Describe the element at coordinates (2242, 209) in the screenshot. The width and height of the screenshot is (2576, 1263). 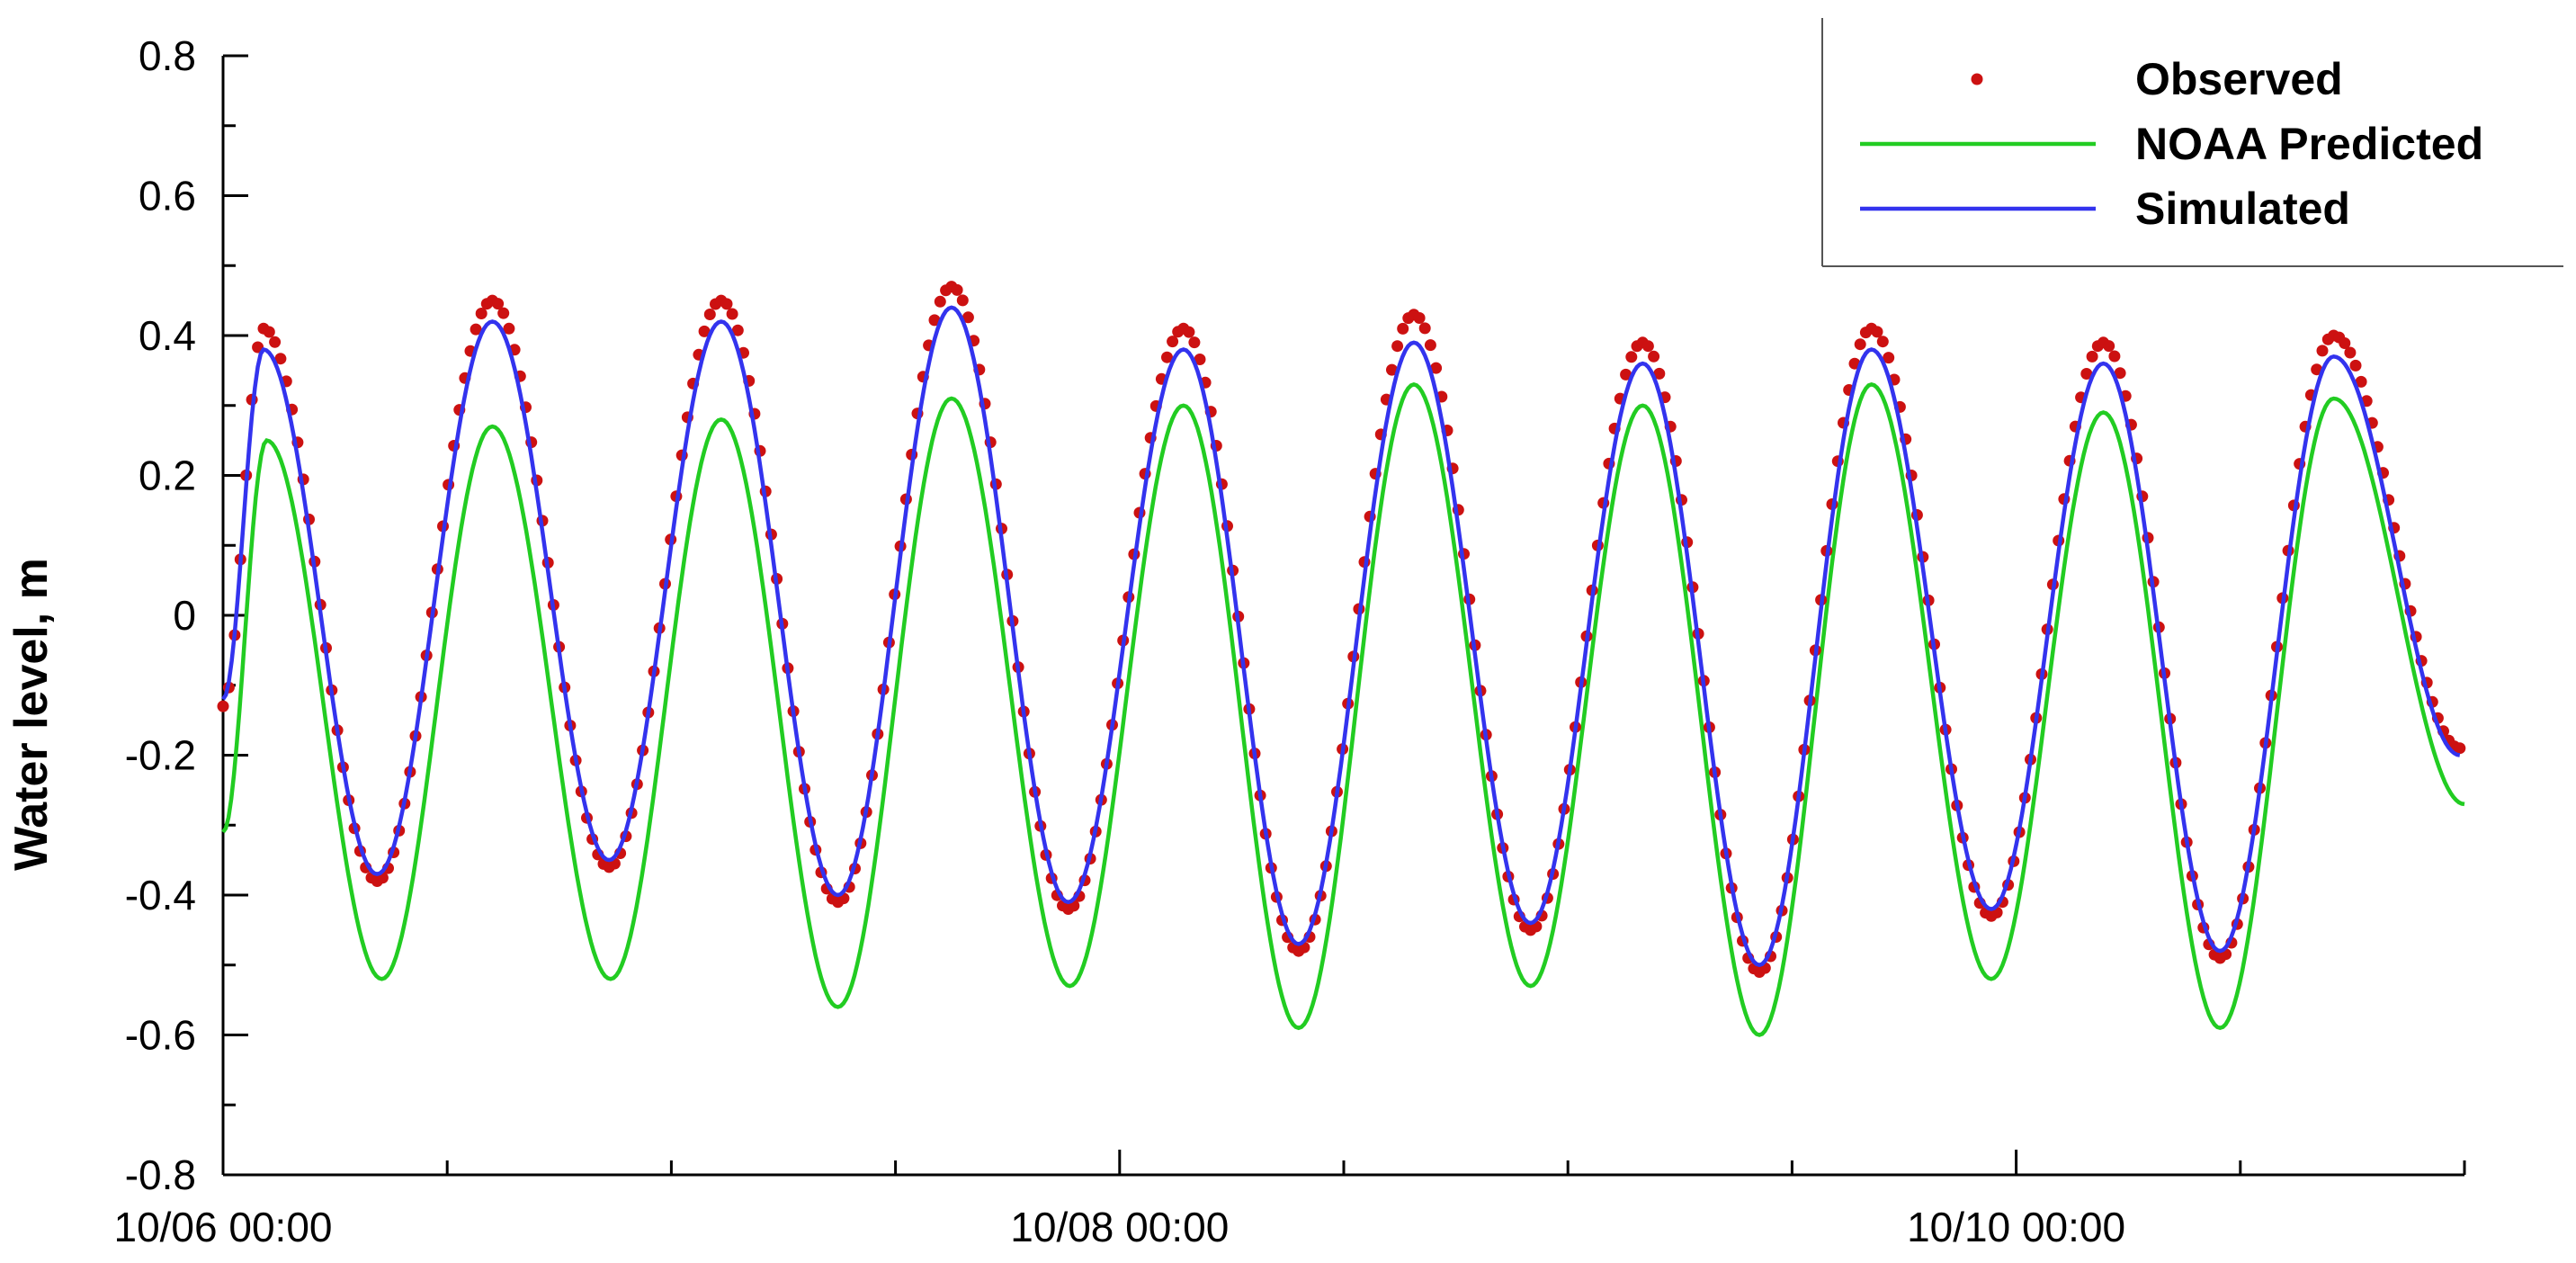
I see `legend-label-simulated: Simulated` at that location.